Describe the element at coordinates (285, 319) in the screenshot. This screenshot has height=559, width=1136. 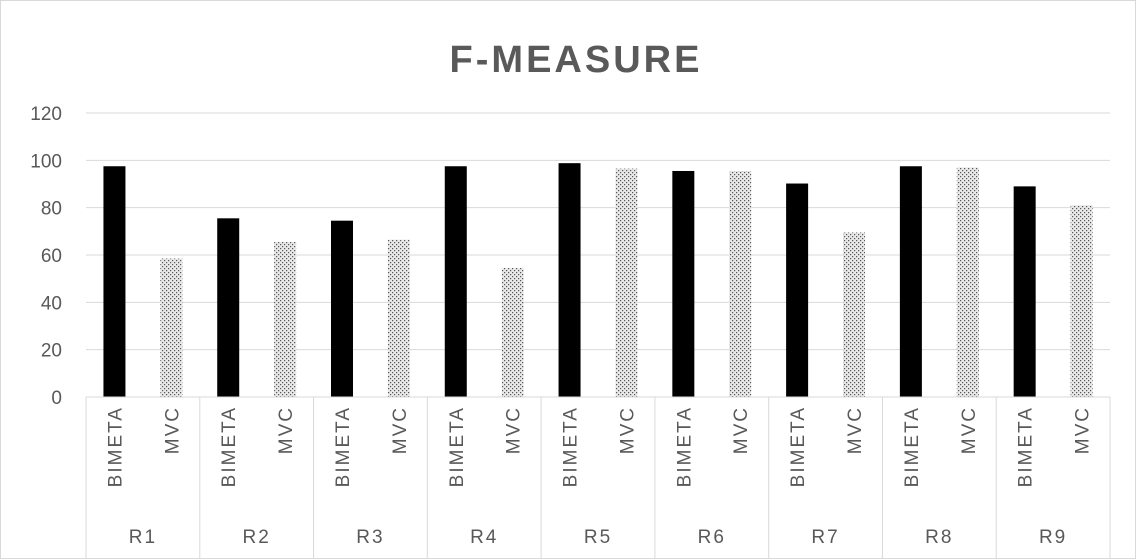
I see `bar-mvc-r2` at that location.